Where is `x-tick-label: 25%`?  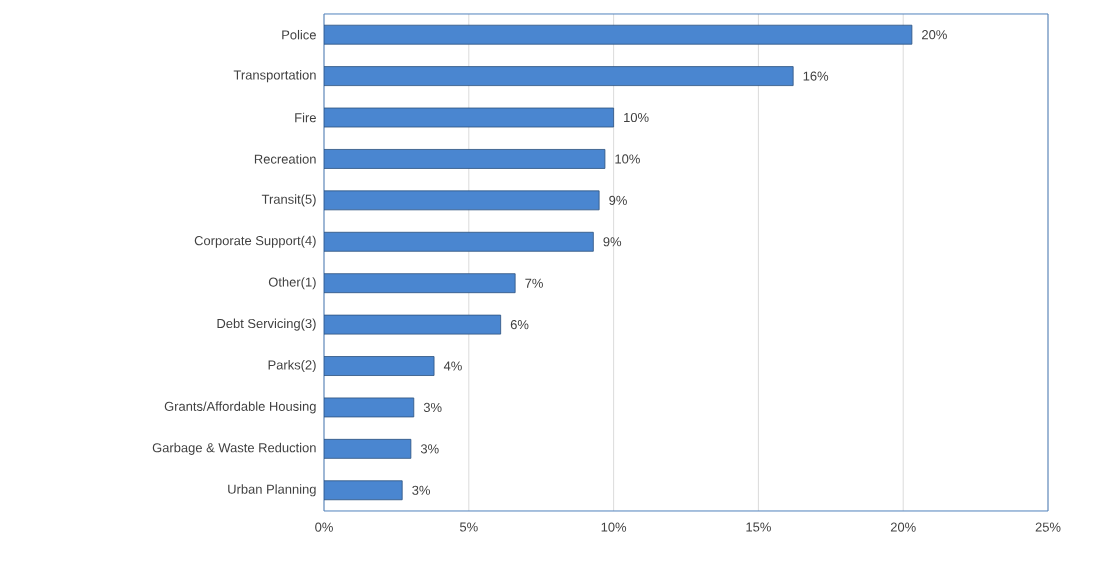 x-tick-label: 25% is located at coordinates (1048, 527).